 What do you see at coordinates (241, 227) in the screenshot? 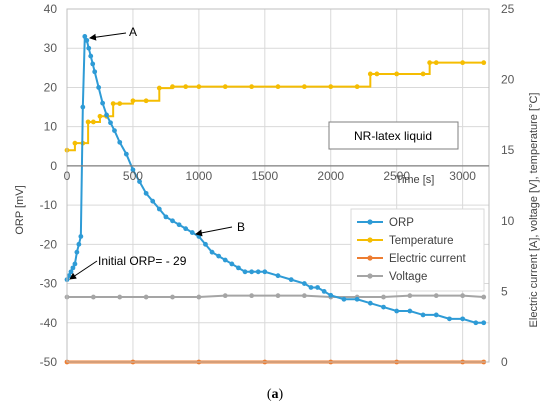
I see `annotation-b: B` at bounding box center [241, 227].